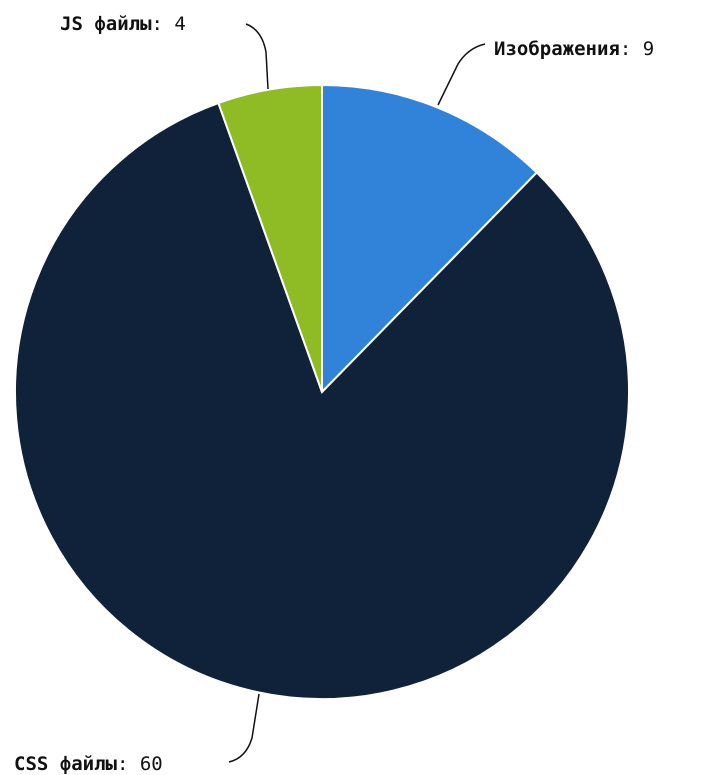  What do you see at coordinates (106, 24) in the screenshot?
I see `slice-label-name: JS файлы` at bounding box center [106, 24].